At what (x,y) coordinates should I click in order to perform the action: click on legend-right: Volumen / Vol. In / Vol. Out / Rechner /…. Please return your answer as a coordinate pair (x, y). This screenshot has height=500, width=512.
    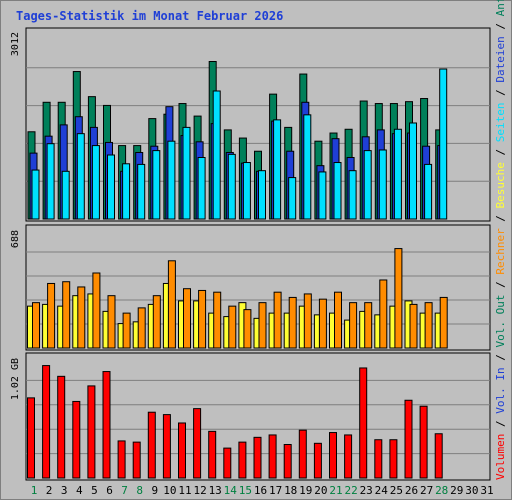
    Looking at the image, I should click on (500, 240).